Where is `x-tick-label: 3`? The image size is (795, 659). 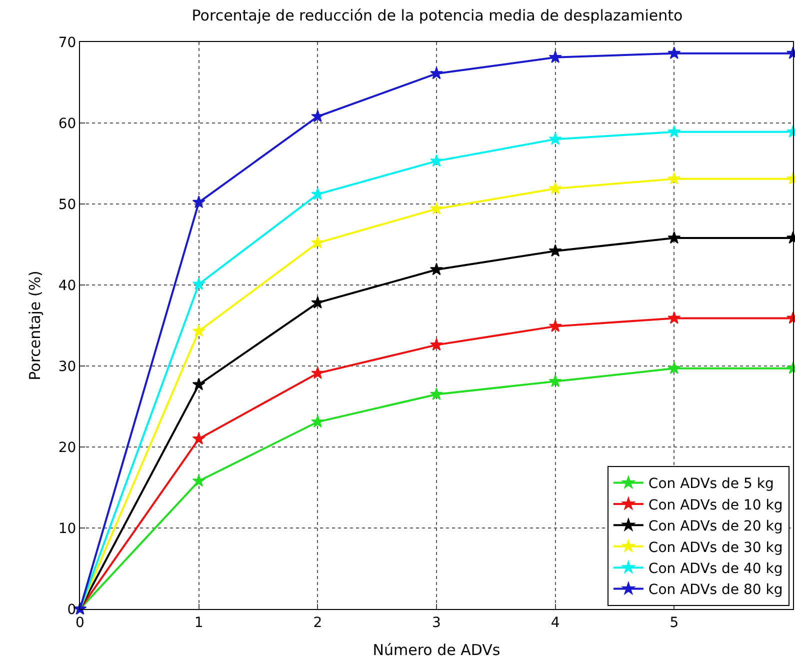
x-tick-label: 3 is located at coordinates (436, 622).